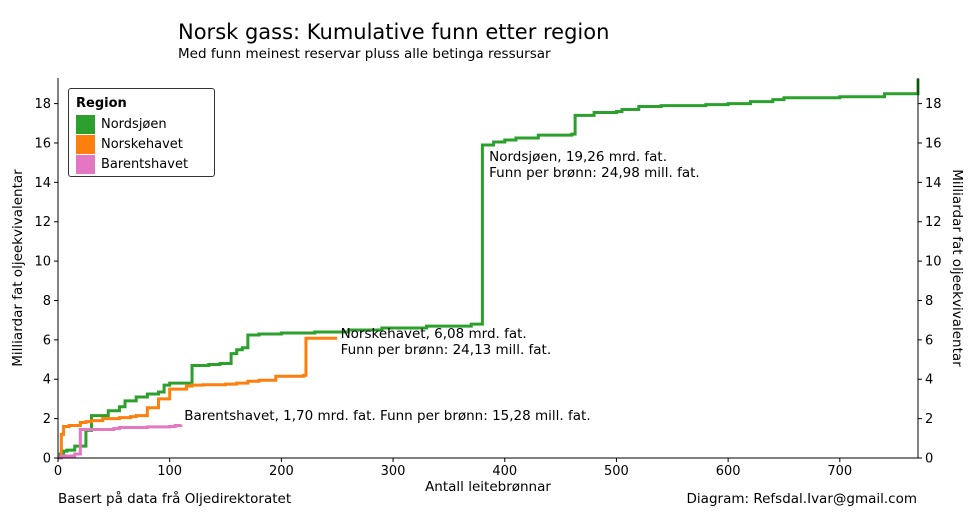  I want to click on legend-label-barentshavet: Barentshavet, so click(145, 164).